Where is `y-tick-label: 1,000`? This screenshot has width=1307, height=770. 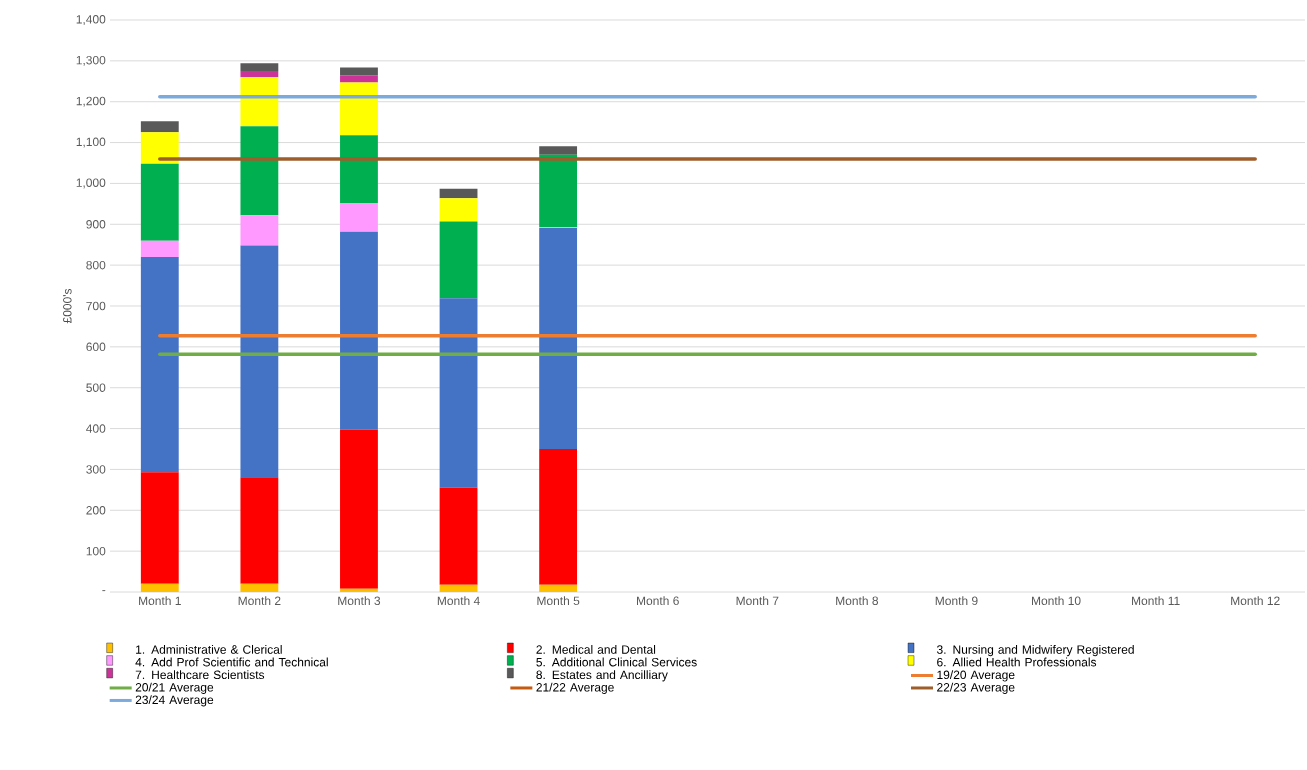
y-tick-label: 1,000 is located at coordinates (91, 183).